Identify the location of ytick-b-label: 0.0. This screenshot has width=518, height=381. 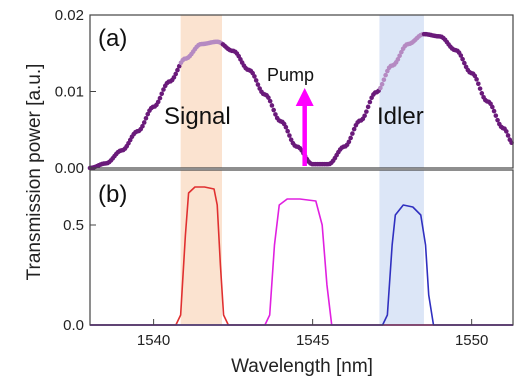
(73, 325).